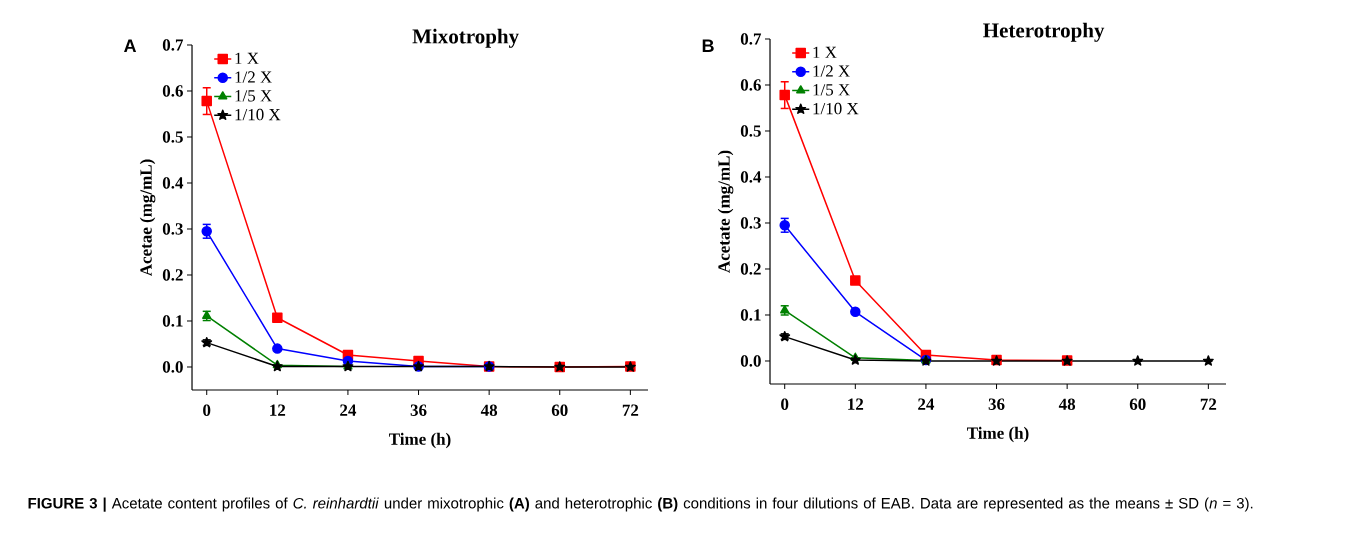  What do you see at coordinates (130, 45) in the screenshot?
I see `text: A` at bounding box center [130, 45].